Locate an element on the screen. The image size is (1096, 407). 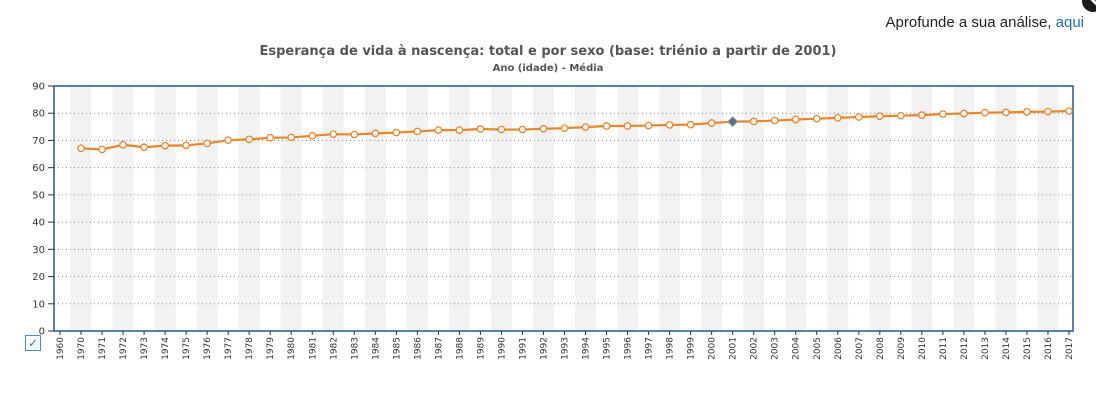
x-tick-label: 2009 is located at coordinates (902, 348).